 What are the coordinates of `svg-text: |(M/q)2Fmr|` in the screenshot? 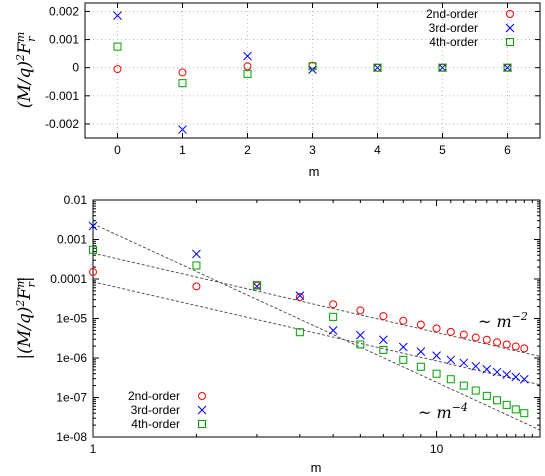 It's located at (26, 317).